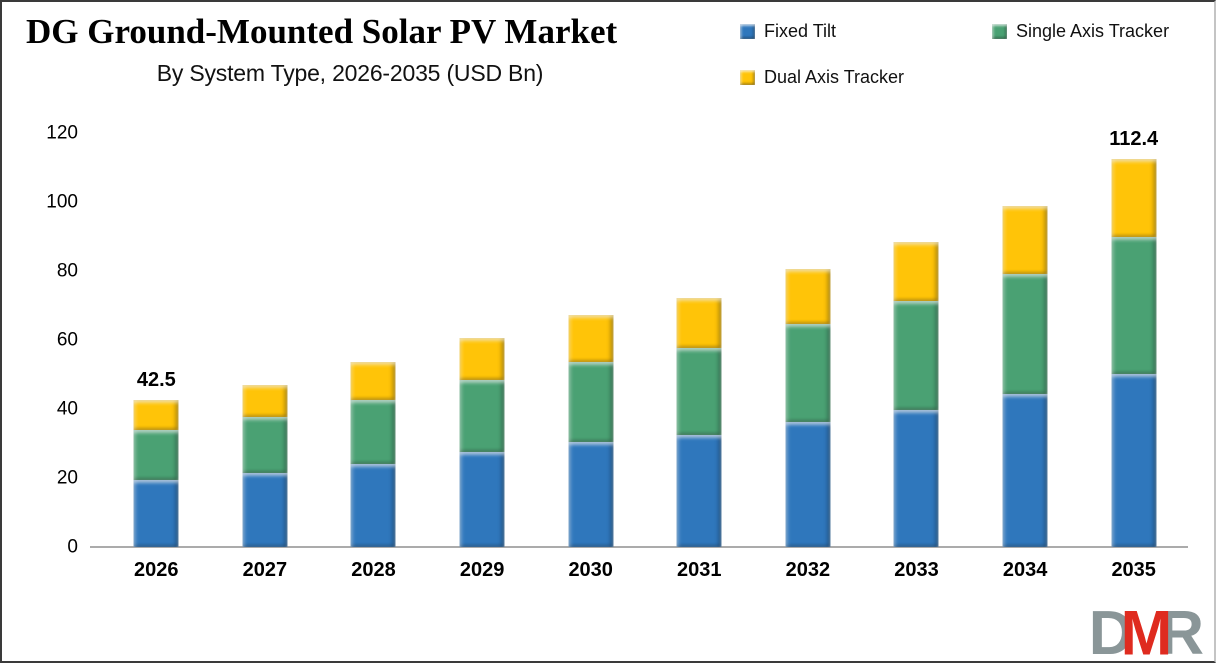 This screenshot has height=663, width=1216. I want to click on bar-segment-single-axis-tracker-2029, so click(482, 416).